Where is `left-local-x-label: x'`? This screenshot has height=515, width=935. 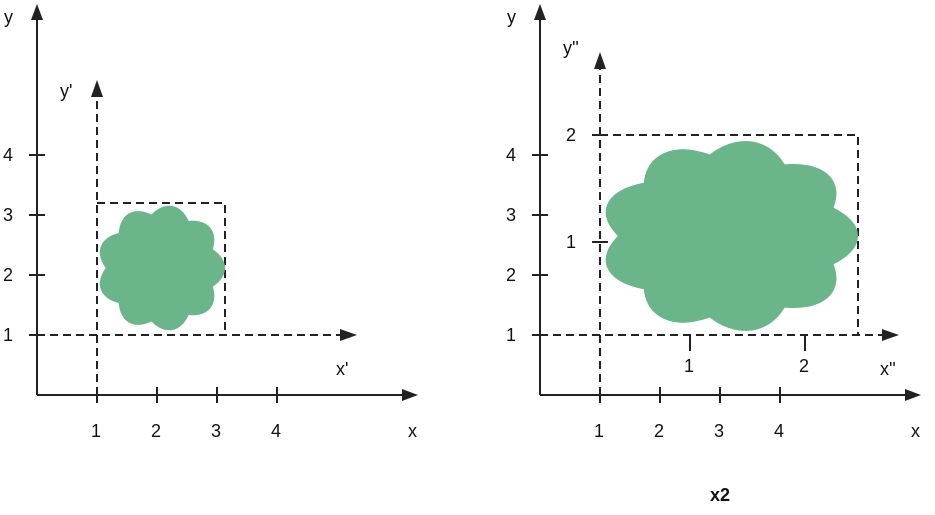 left-local-x-label: x' is located at coordinates (342, 369).